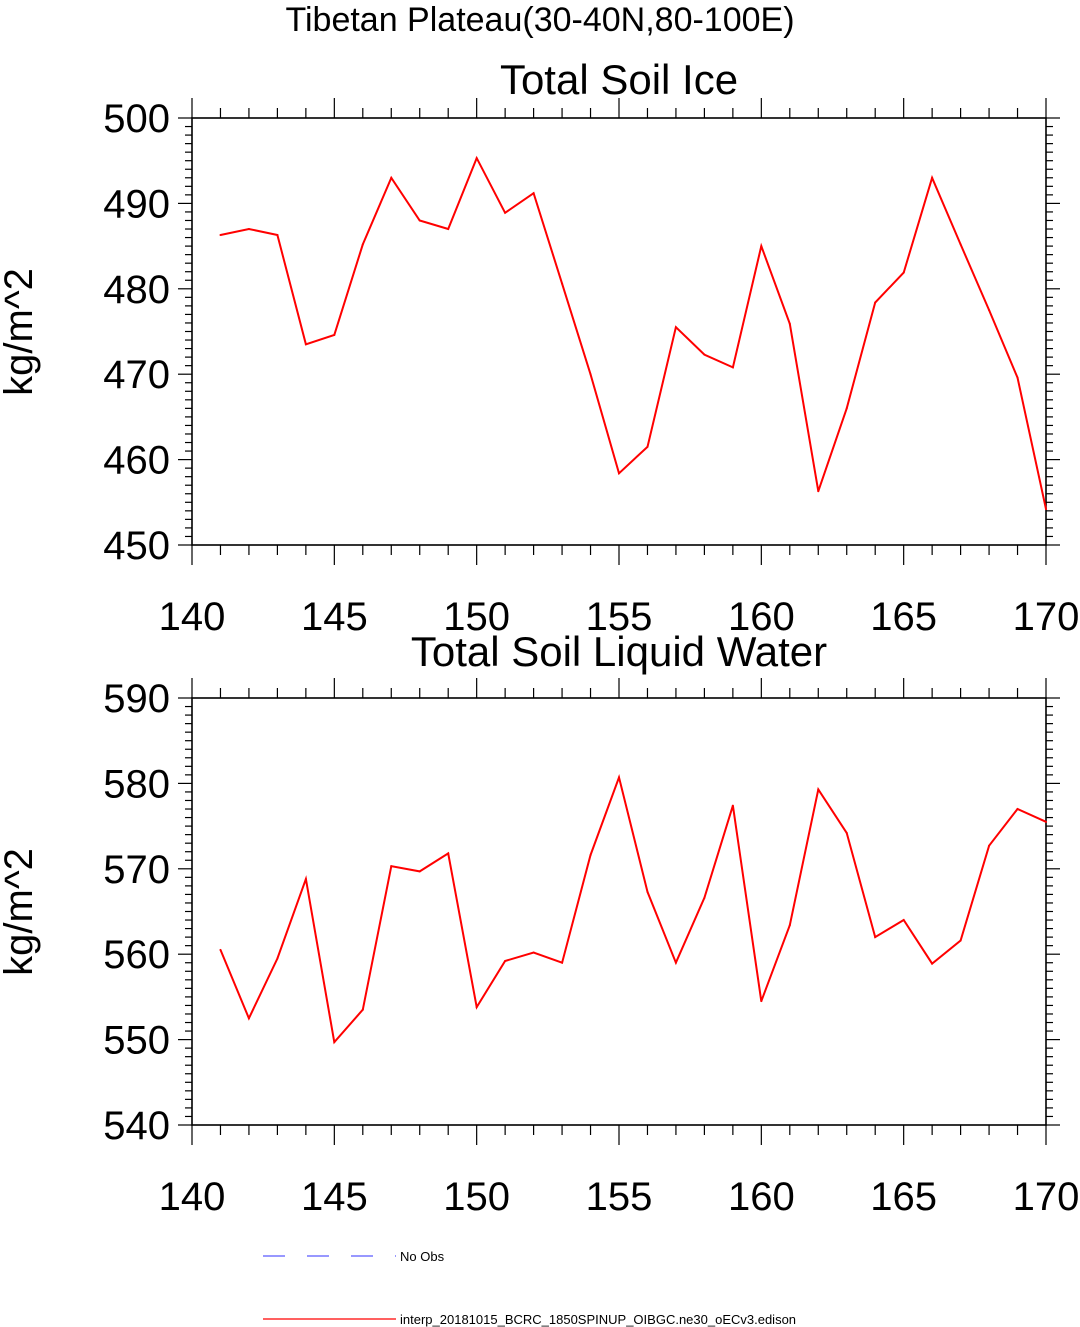 This screenshot has width=1080, height=1327. Describe the element at coordinates (136, 1126) in the screenshot. I see `y-tick-label: 540` at that location.